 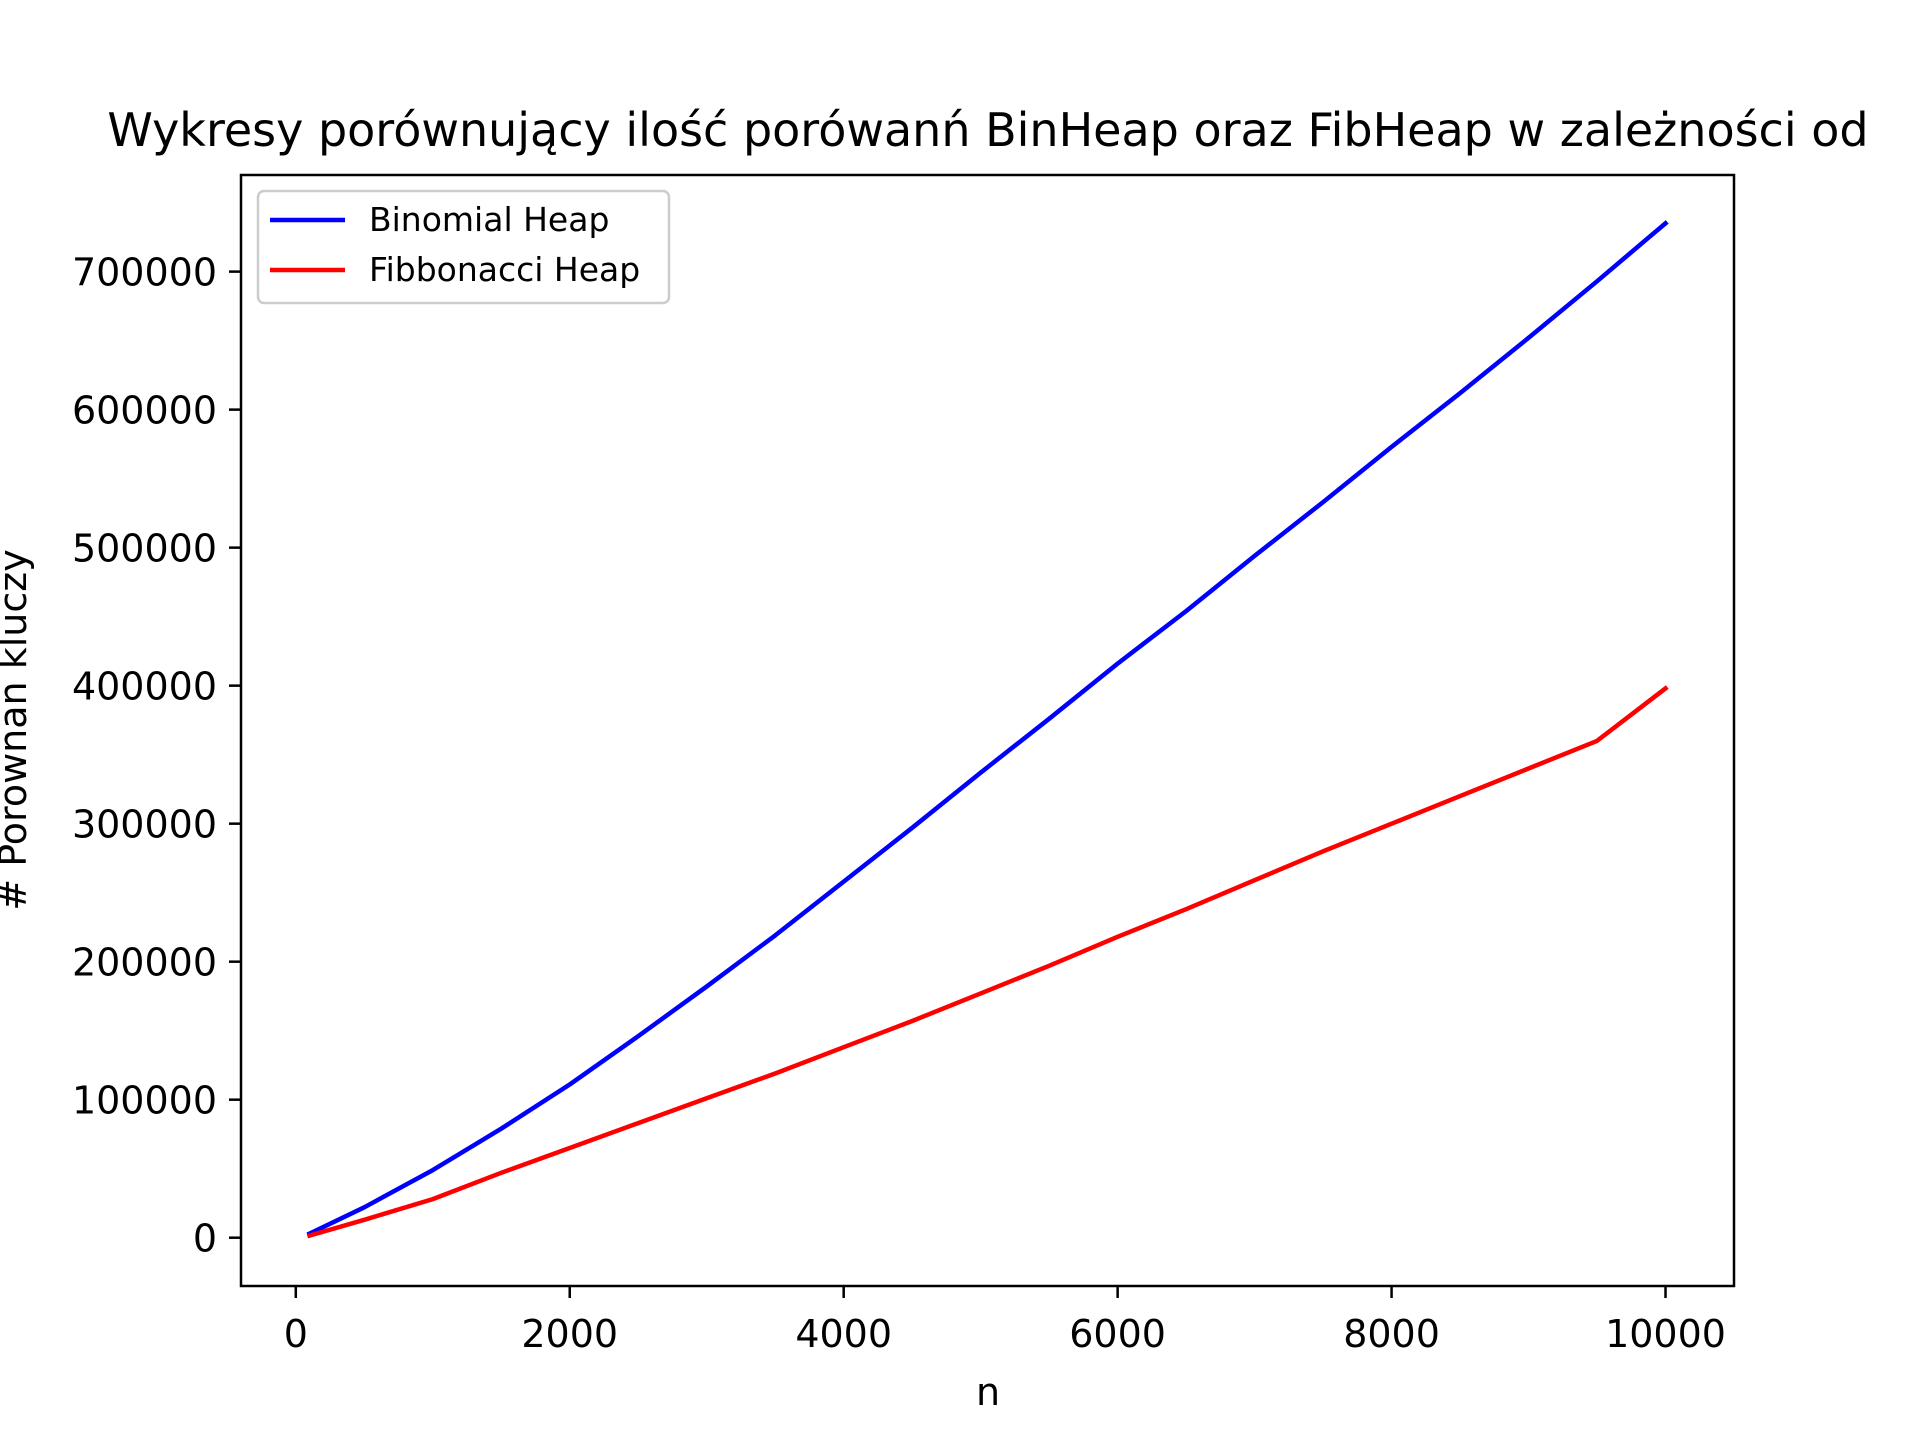 I want to click on y-tick-label: 100000, so click(x=144, y=1101).